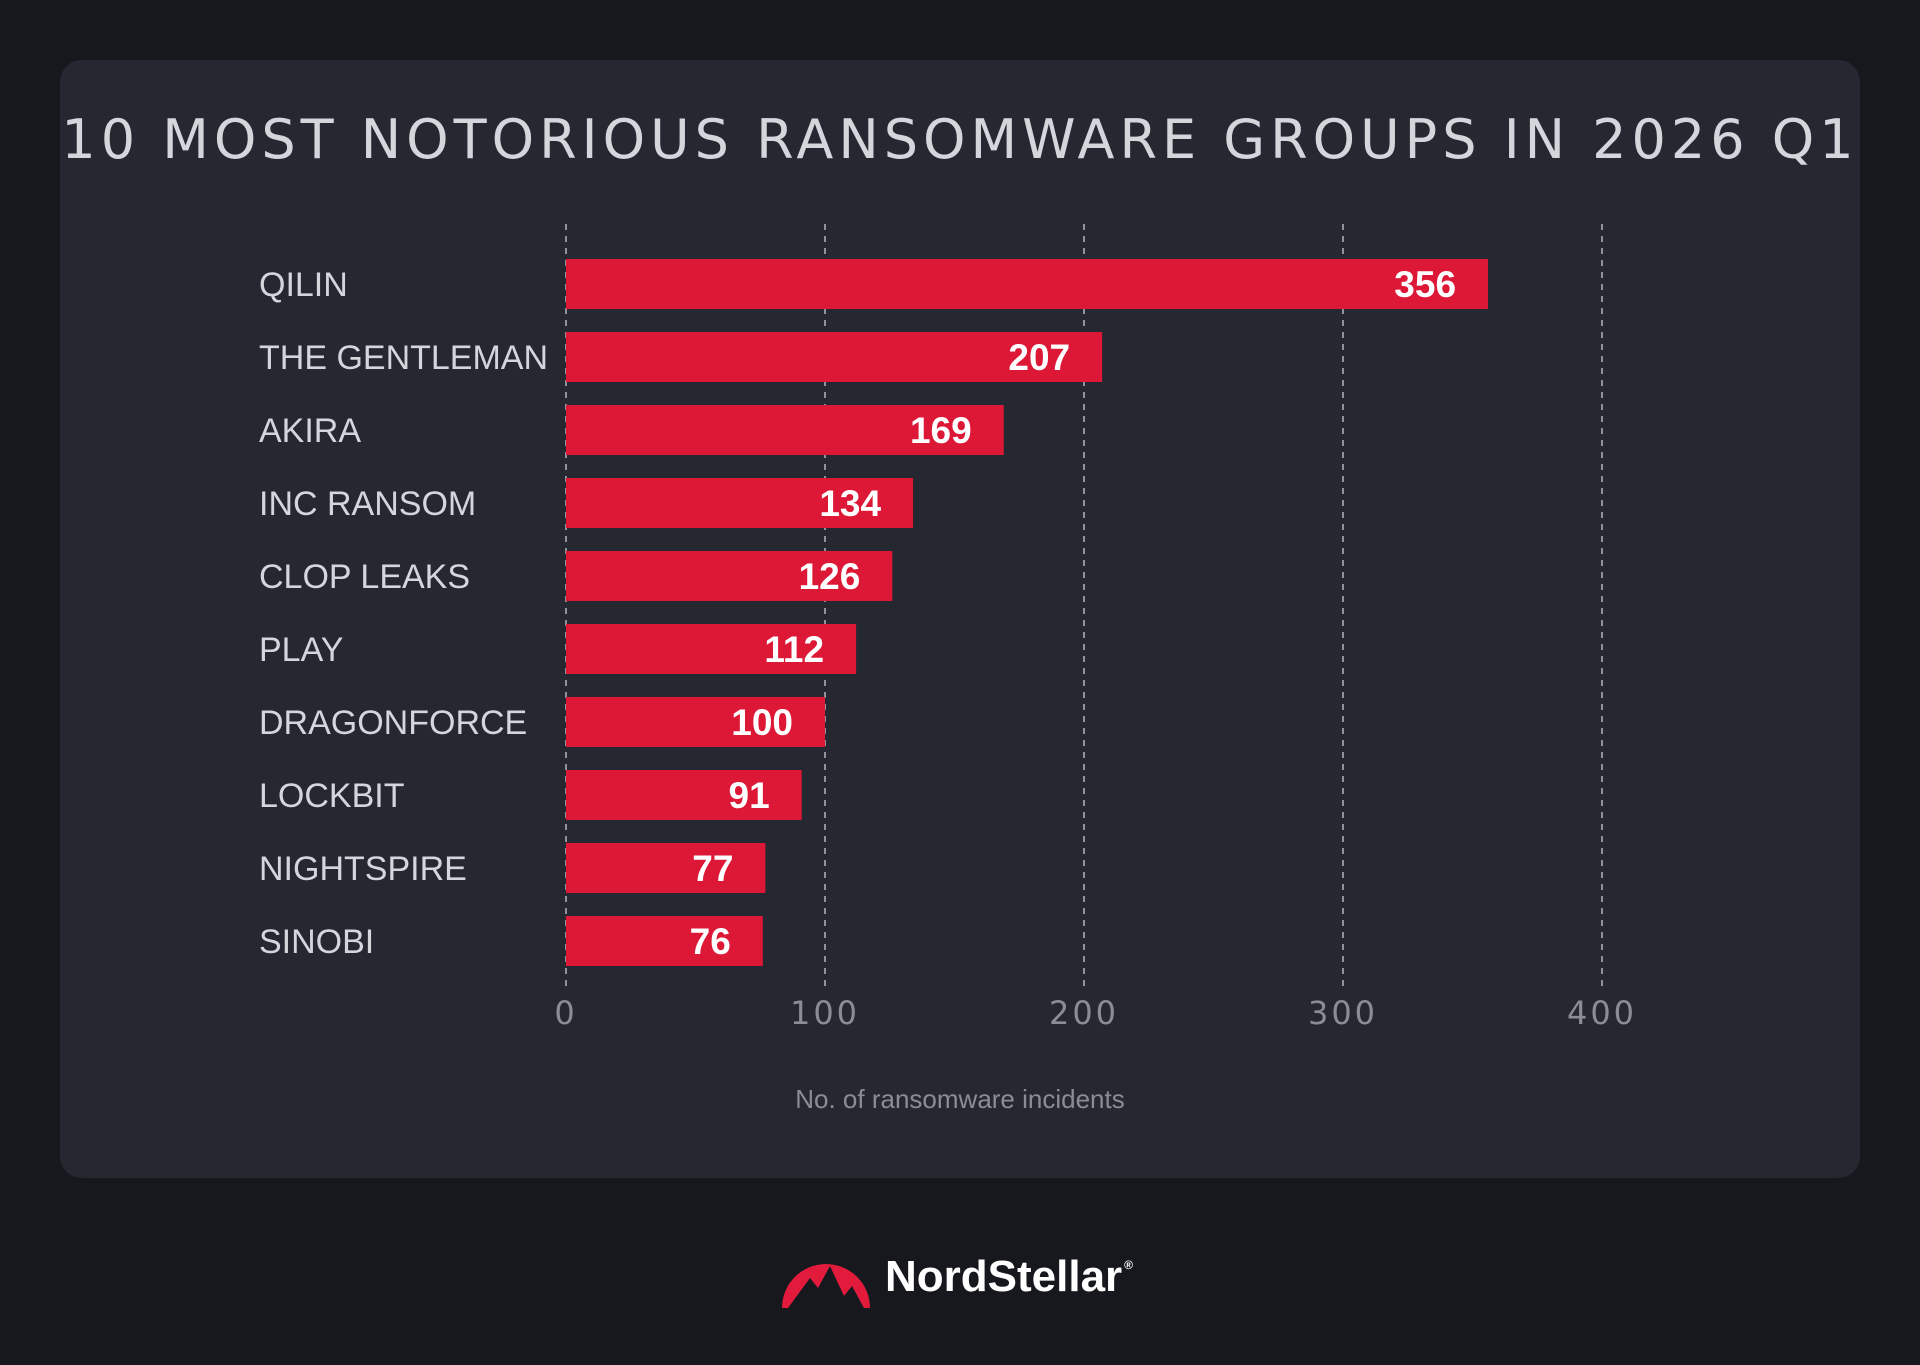 The height and width of the screenshot is (1365, 1920). Describe the element at coordinates (301, 650) in the screenshot. I see `category-label: PLAY` at that location.